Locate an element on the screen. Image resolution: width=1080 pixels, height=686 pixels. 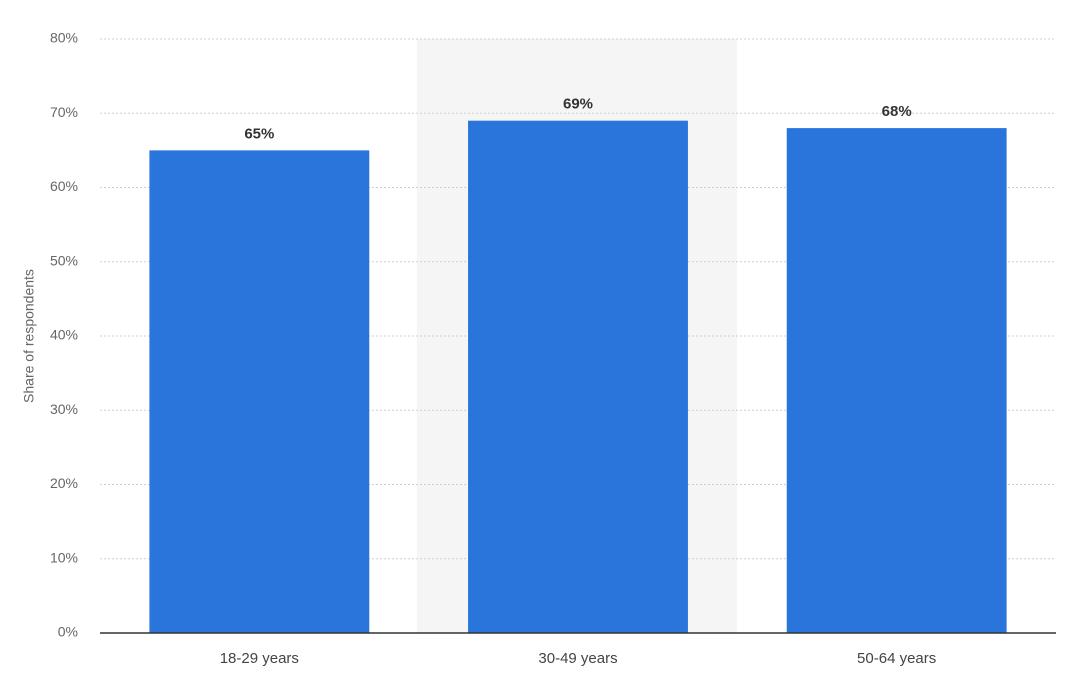
bar is located at coordinates (259, 391).